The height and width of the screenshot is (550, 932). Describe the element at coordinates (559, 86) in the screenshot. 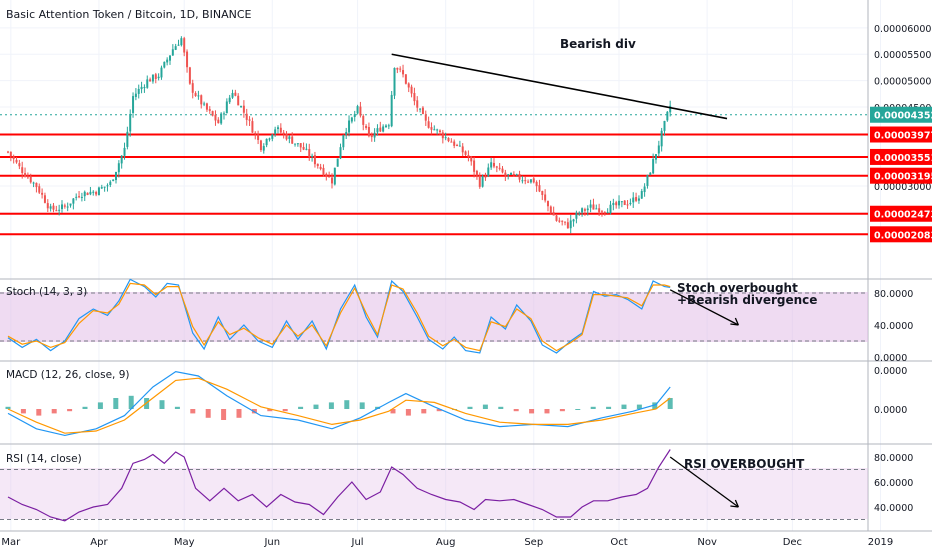

I see `bearish-trendline` at that location.